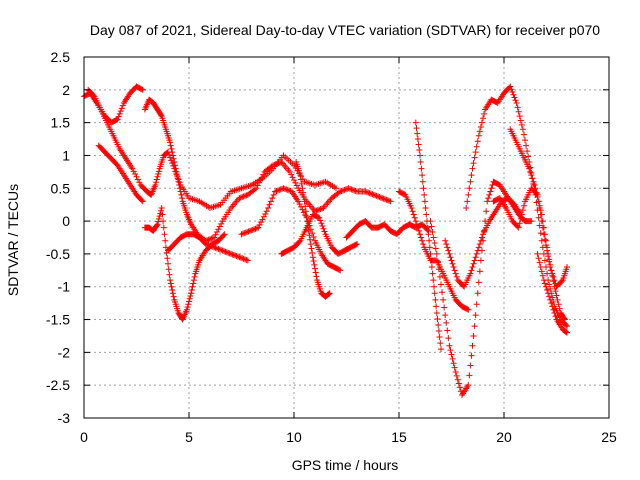 The height and width of the screenshot is (480, 640). I want to click on y-tick-label: -1, so click(64, 287).